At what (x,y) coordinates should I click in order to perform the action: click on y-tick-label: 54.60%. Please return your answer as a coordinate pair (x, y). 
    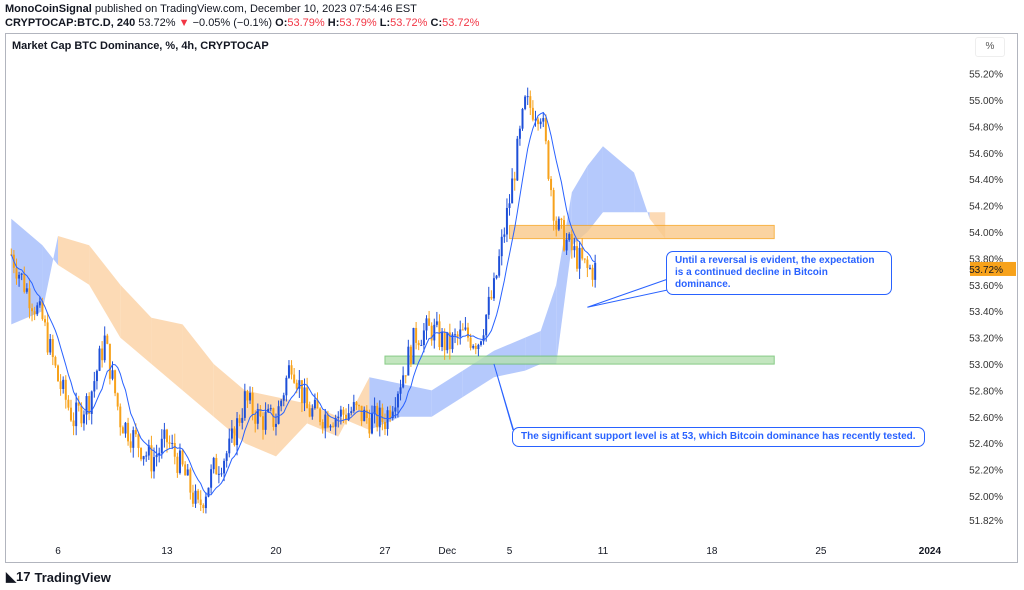
    Looking at the image, I should click on (986, 154).